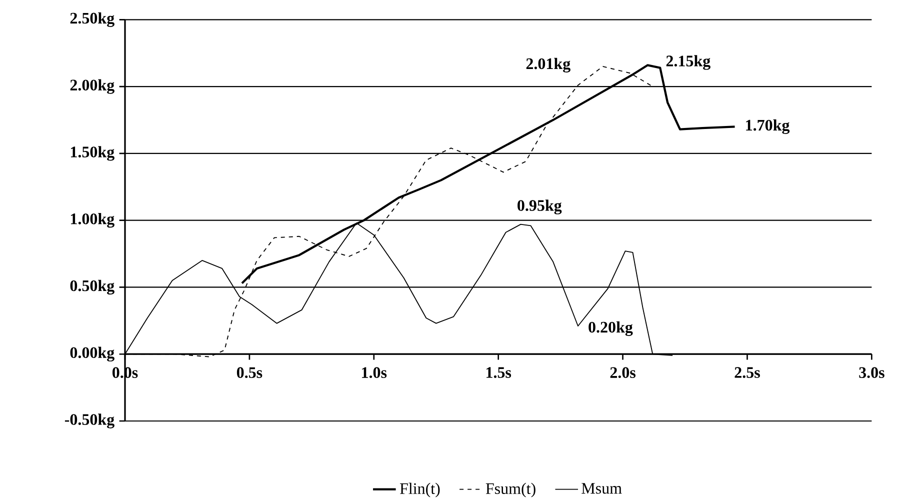  I want to click on x-tick-label: 2.0s, so click(623, 372).